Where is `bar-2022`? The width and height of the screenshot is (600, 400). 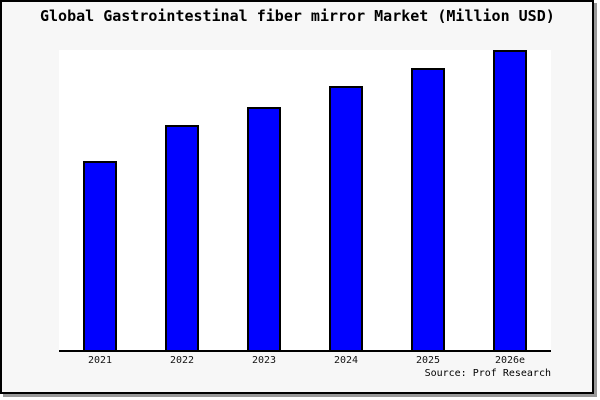 bar-2022 is located at coordinates (182, 237).